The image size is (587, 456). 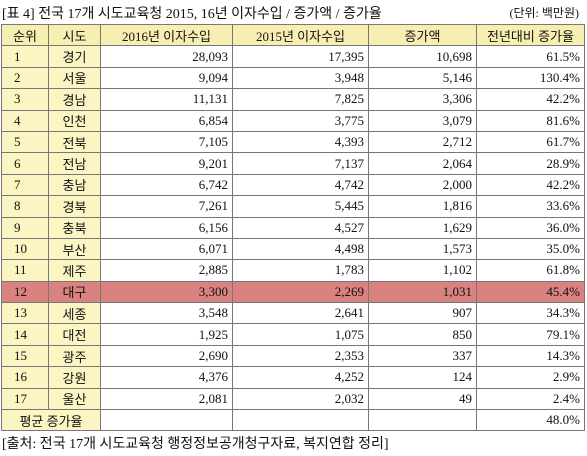 I want to click on cell: 세종, so click(x=74, y=313).